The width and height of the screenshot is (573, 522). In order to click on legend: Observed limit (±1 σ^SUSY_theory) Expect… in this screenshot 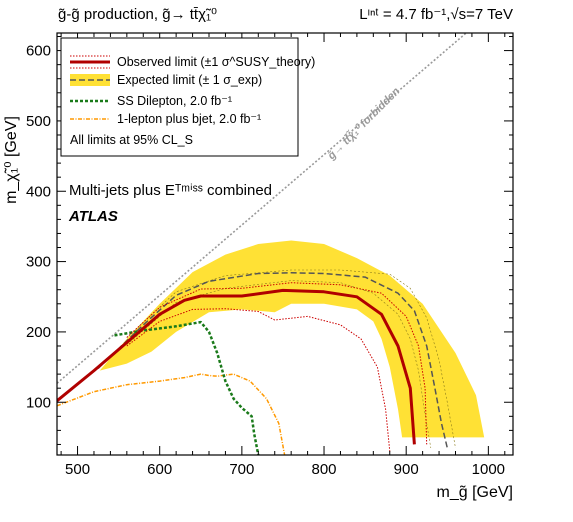, I will do `click(187, 97)`.